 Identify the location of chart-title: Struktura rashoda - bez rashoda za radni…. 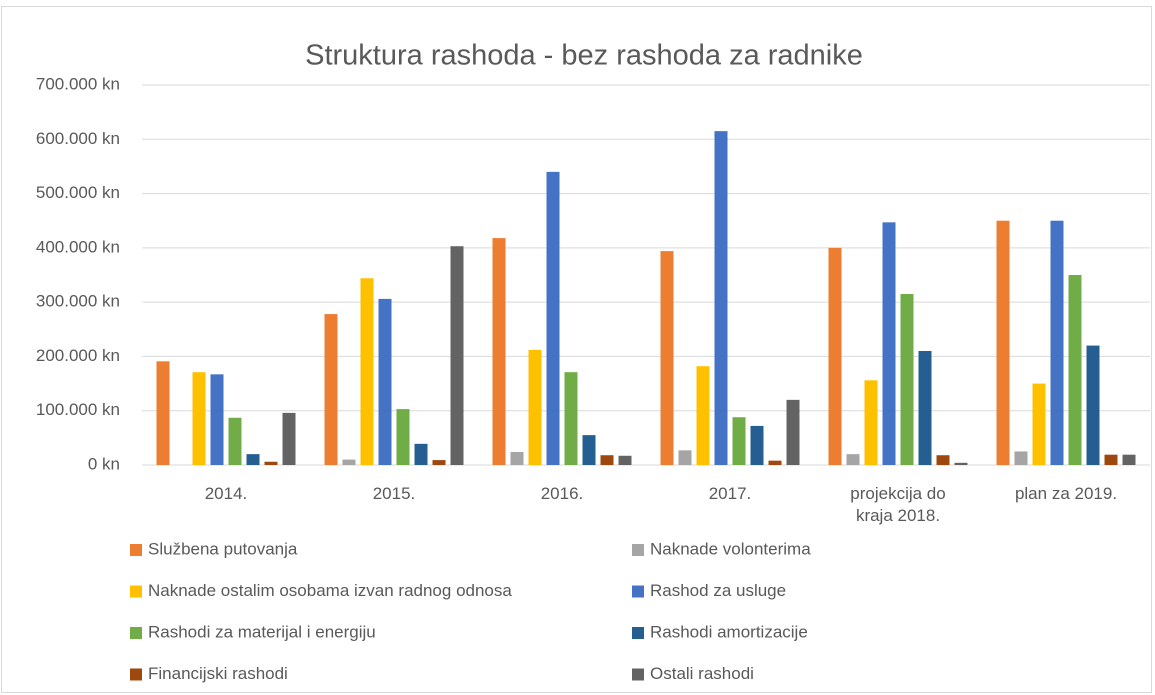
(584, 56).